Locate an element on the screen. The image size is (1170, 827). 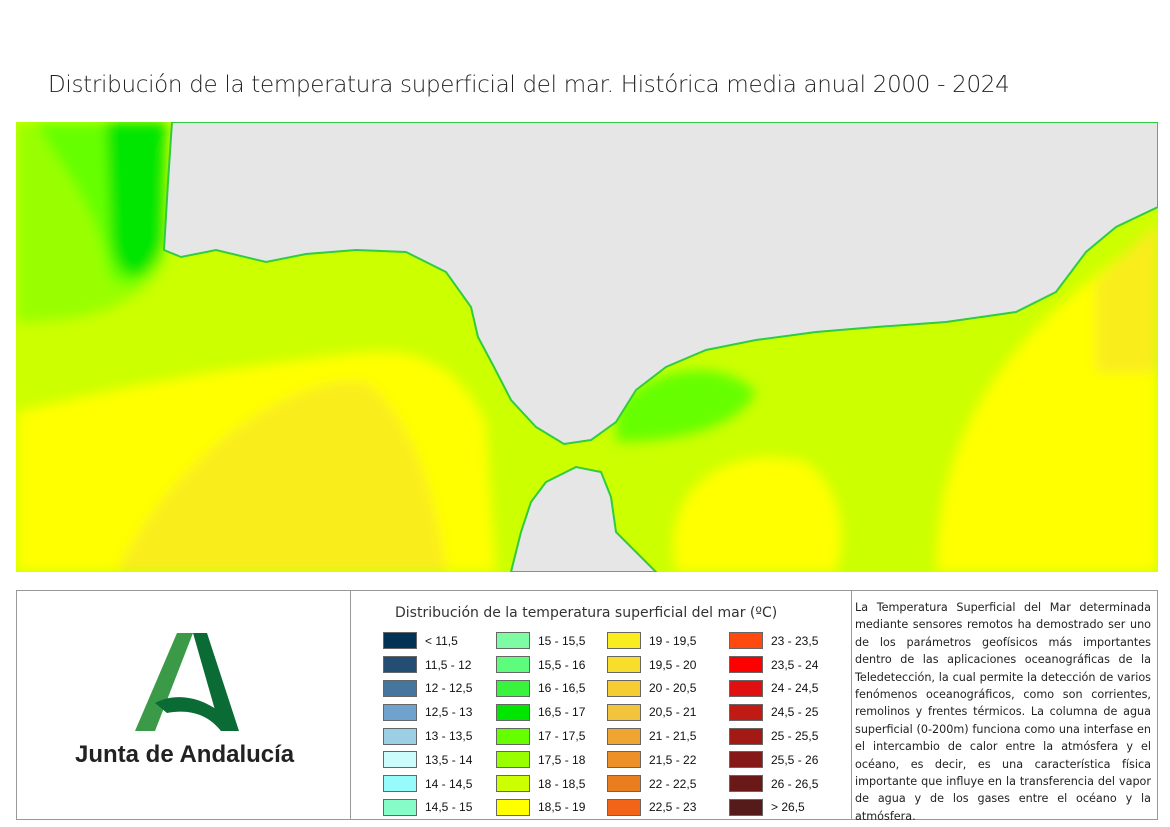
legend-item: 25 - 25,5 is located at coordinates (773, 736).